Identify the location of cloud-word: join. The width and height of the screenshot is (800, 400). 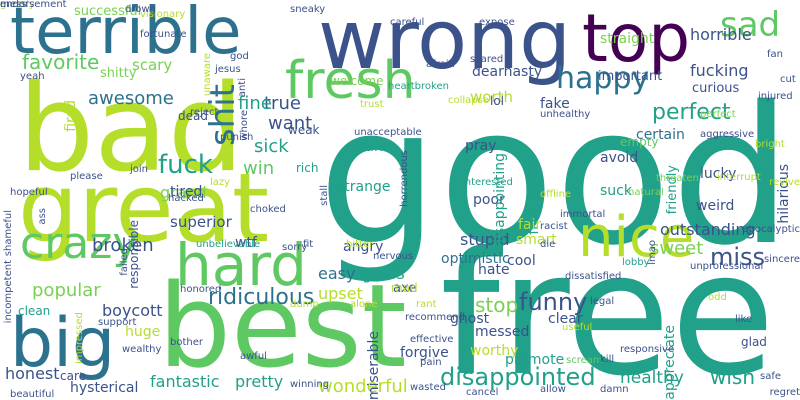
(139, 169).